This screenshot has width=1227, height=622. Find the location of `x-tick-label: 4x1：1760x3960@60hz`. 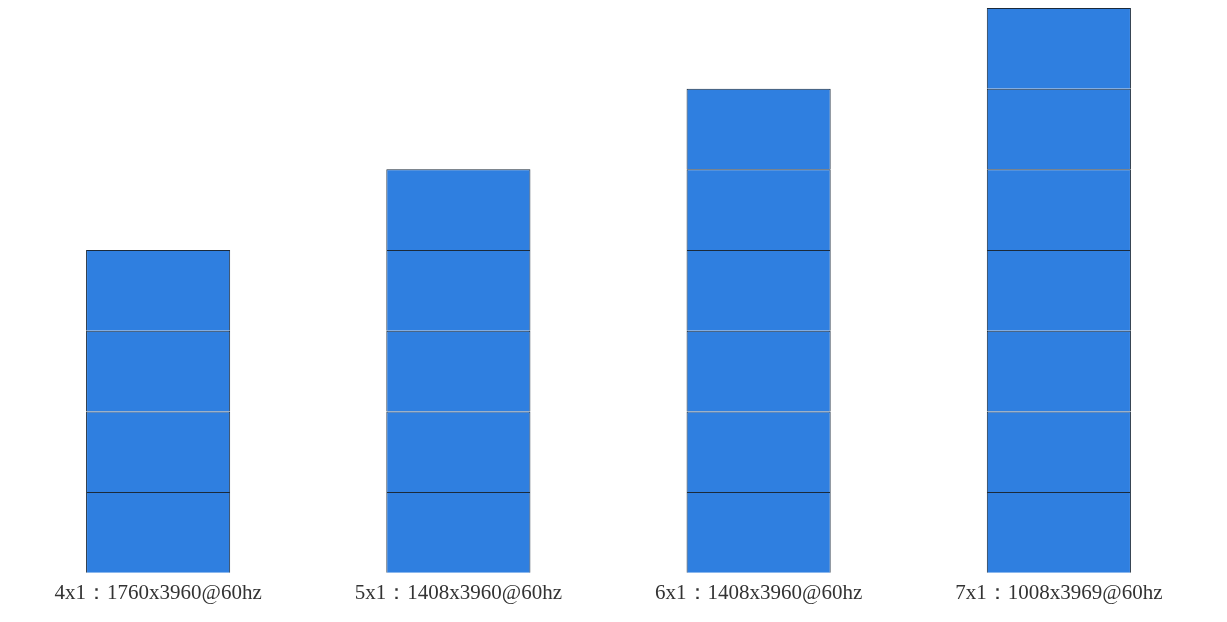

x-tick-label: 4x1：1760x3960@60hz is located at coordinates (158, 591).